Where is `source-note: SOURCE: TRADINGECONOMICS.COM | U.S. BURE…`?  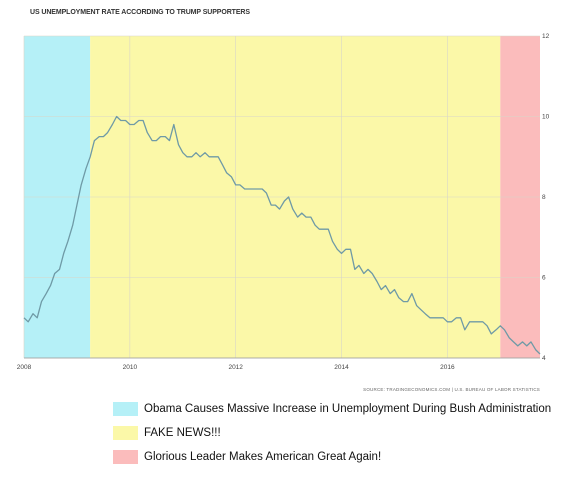
source-note: SOURCE: TRADINGECONOMICS.COM | U.S. BURE… is located at coordinates (451, 389).